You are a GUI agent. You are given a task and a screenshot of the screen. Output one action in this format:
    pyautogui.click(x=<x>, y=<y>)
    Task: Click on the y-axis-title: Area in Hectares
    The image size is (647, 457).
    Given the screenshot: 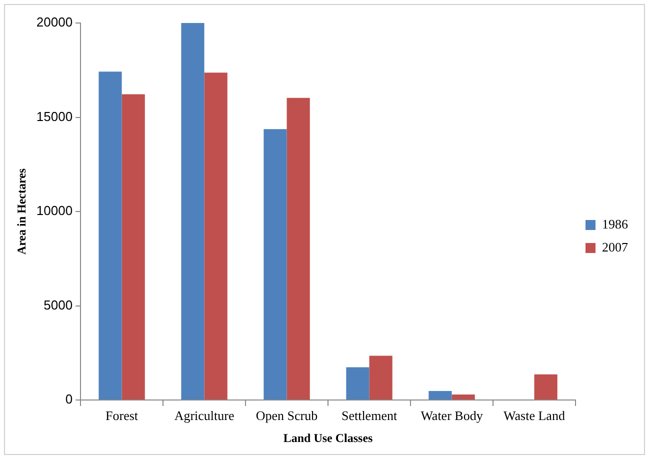 What is the action you would take?
    pyautogui.click(x=21, y=211)
    